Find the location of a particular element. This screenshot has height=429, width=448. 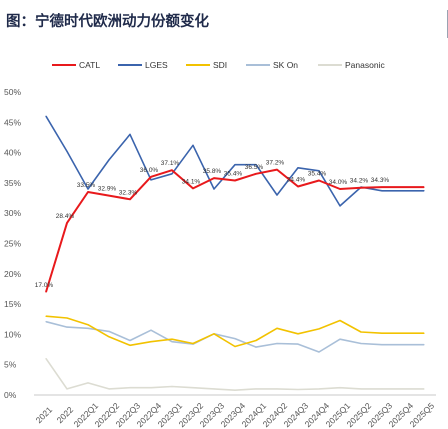

y-tick-label: 30% is located at coordinates (12, 213).